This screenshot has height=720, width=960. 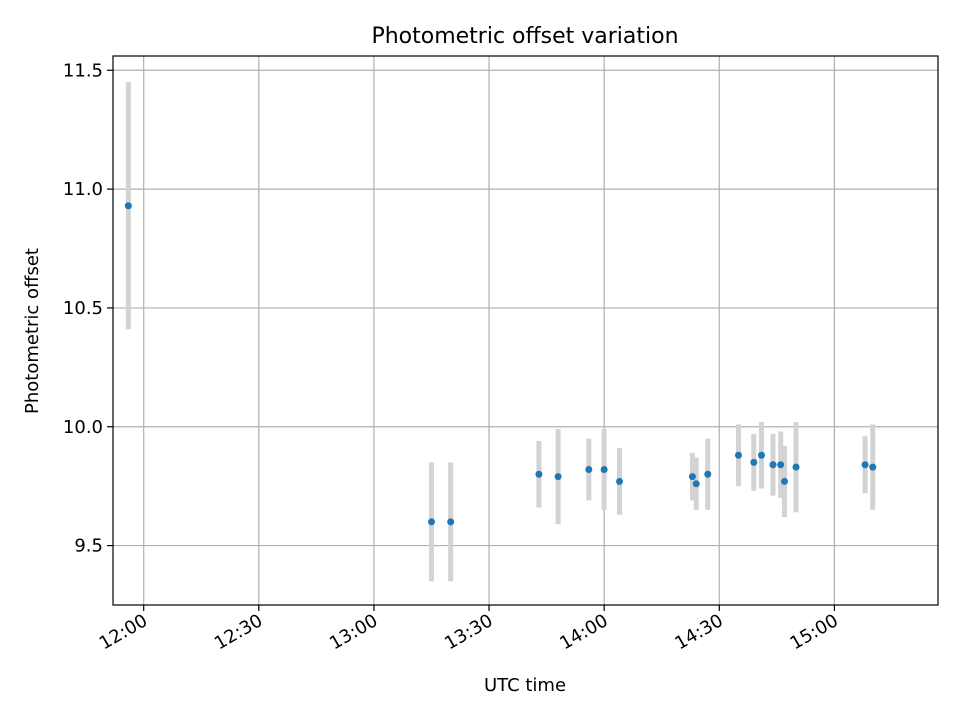 I want to click on x-axis-title: UTC time, so click(x=525, y=685).